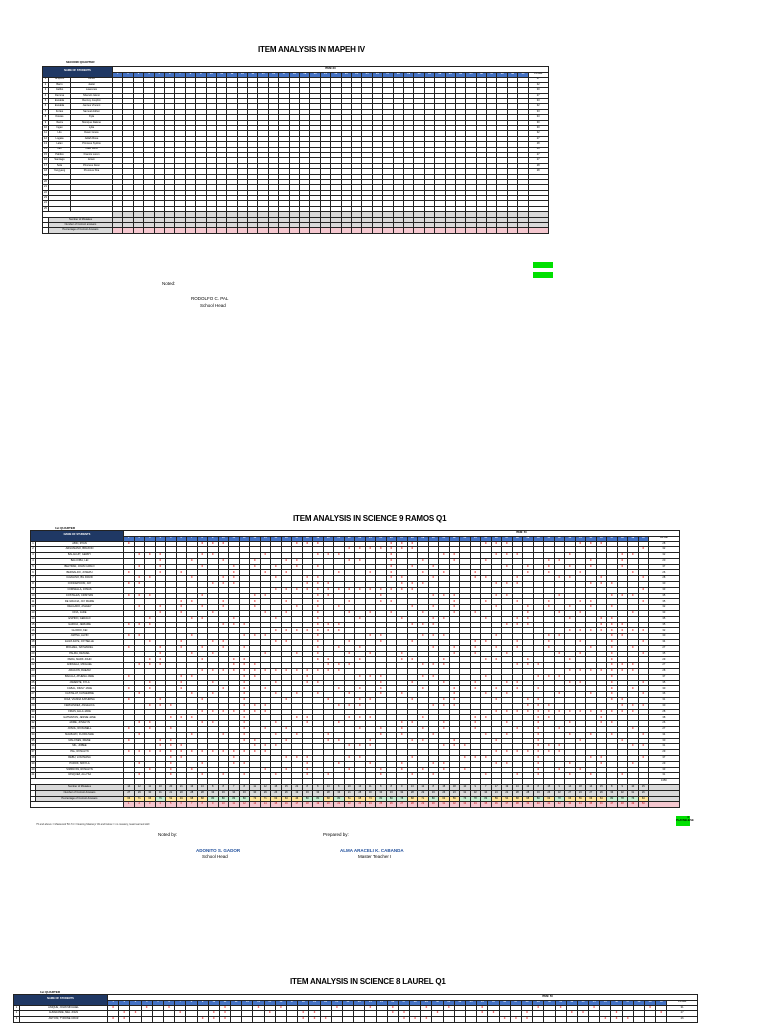 The width and height of the screenshot is (768, 1024). I want to click on student-row: 27 CASTALAT, KATHERINE X X X X X X X X X X X X X X X X X 36, so click(355, 694).